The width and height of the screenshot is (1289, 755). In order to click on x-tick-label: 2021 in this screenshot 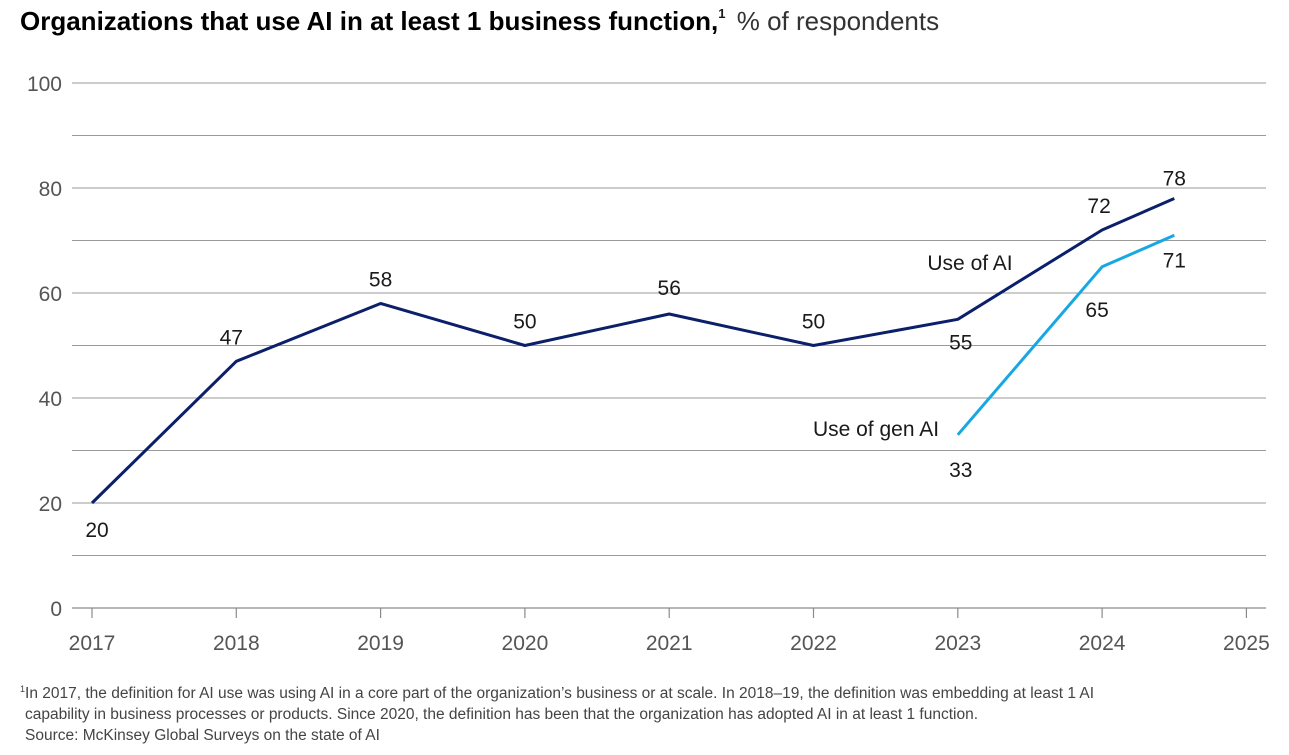, I will do `click(669, 643)`.